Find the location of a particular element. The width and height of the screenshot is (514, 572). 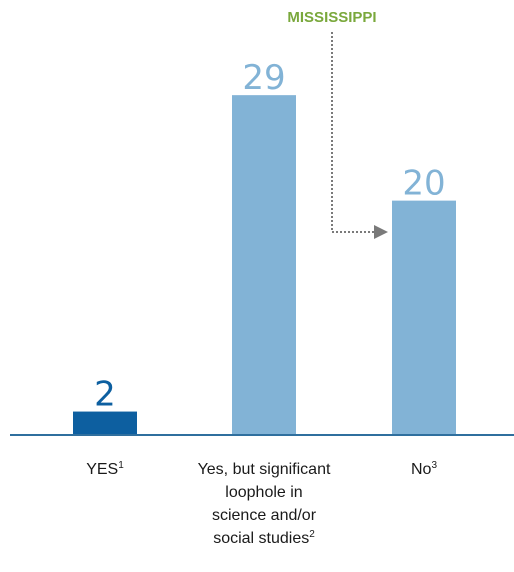

callout-label: MISSISSIPPI is located at coordinates (331, 17).